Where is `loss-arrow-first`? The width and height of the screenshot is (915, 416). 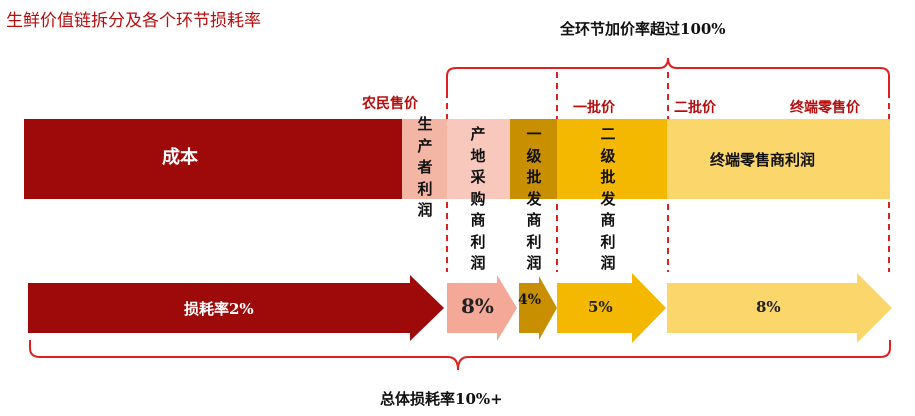 loss-arrow-first is located at coordinates (538, 308).